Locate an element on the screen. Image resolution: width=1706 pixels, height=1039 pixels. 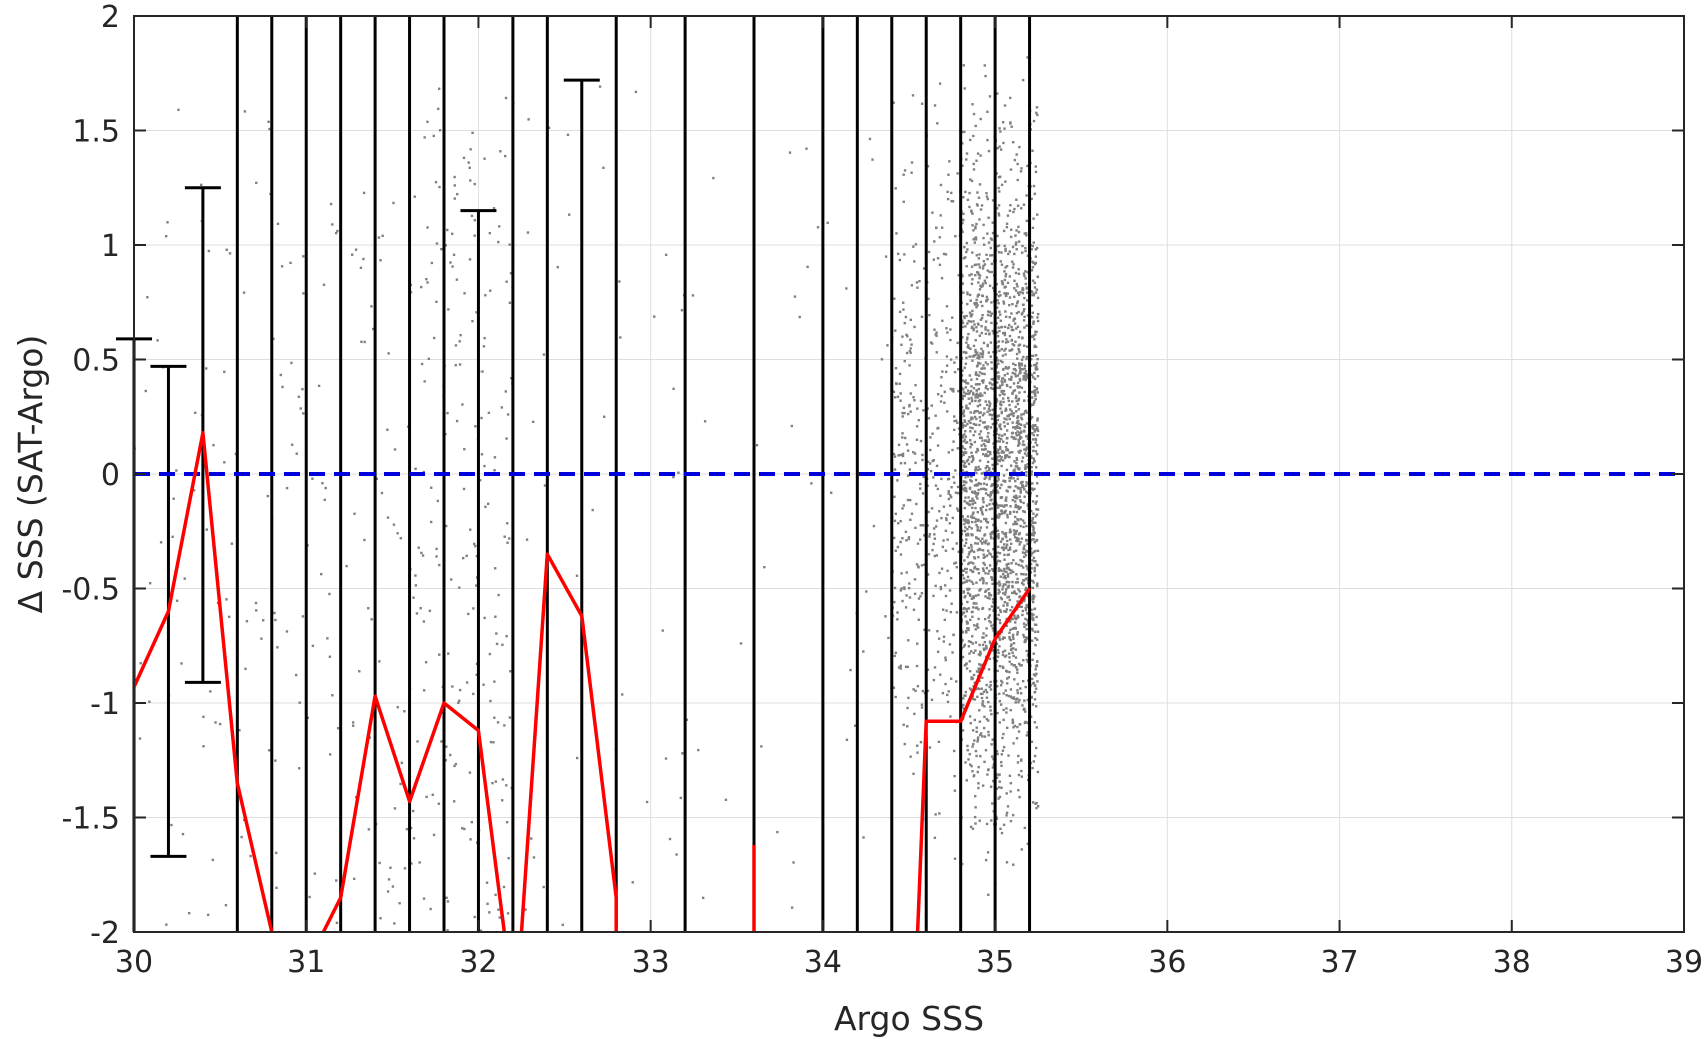
y-tick-label: -1 is located at coordinates (105, 704).